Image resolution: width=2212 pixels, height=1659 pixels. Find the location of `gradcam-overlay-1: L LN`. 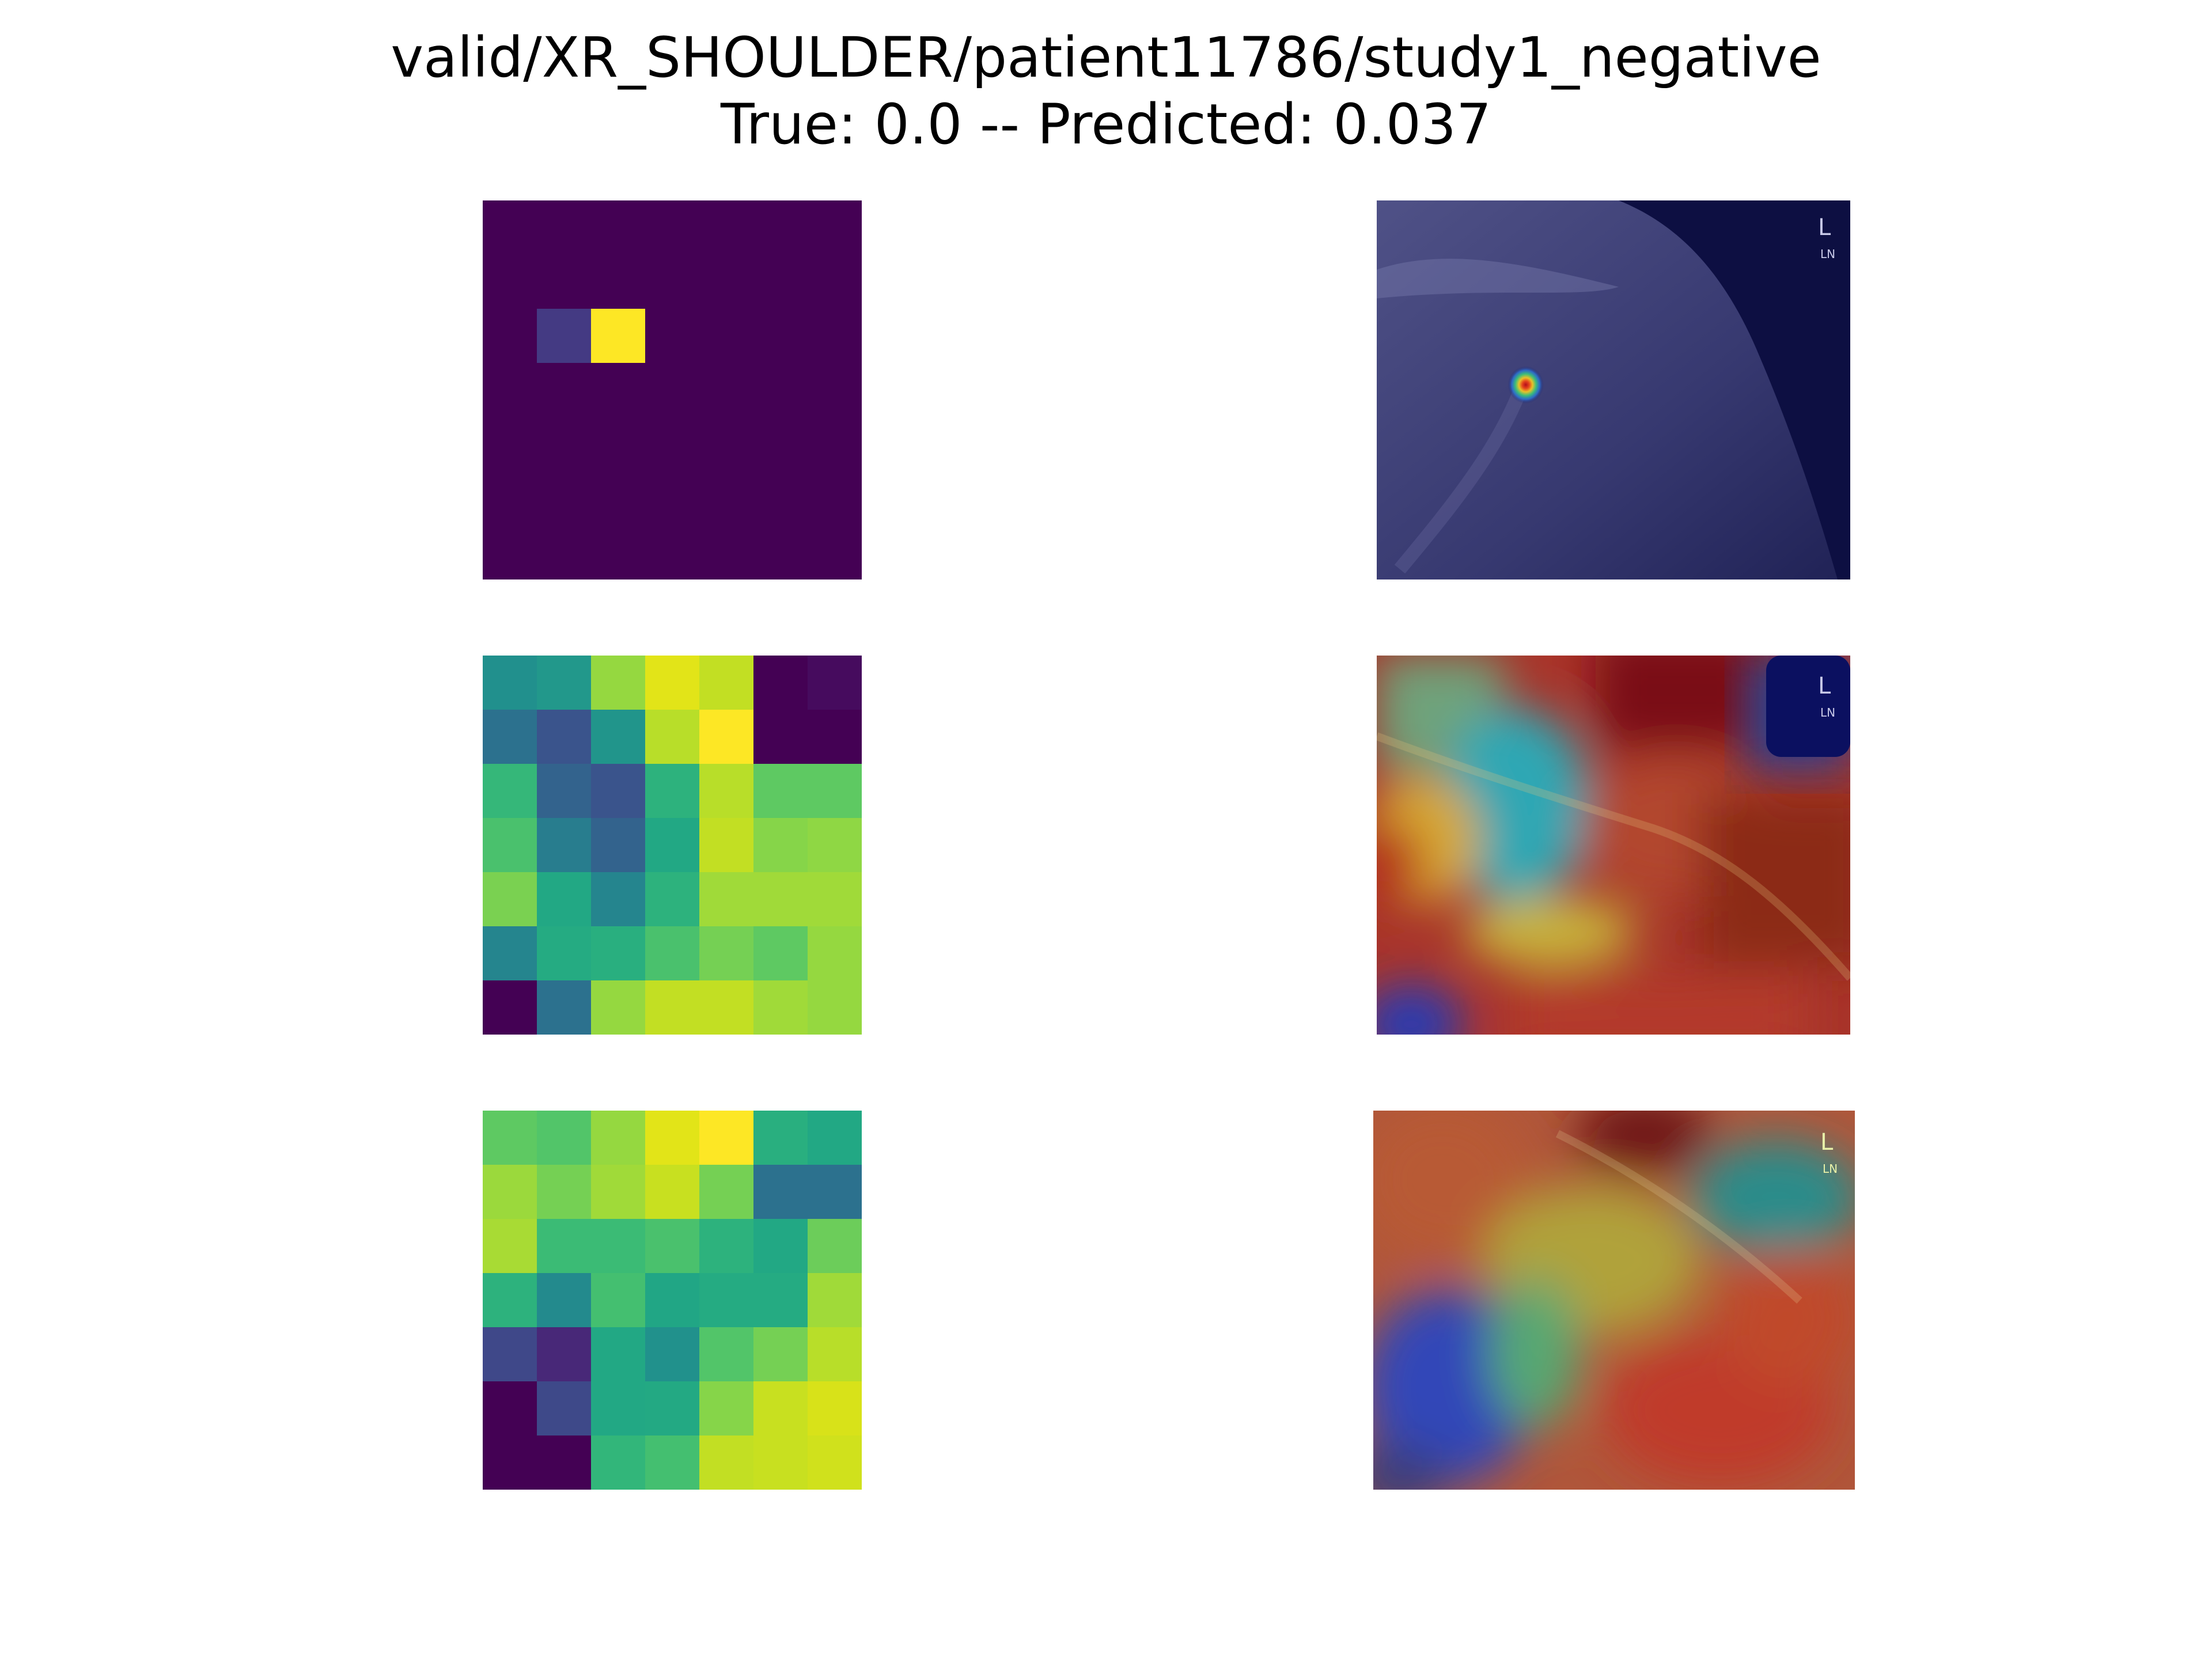

gradcam-overlay-1: L LN is located at coordinates (1613, 389).